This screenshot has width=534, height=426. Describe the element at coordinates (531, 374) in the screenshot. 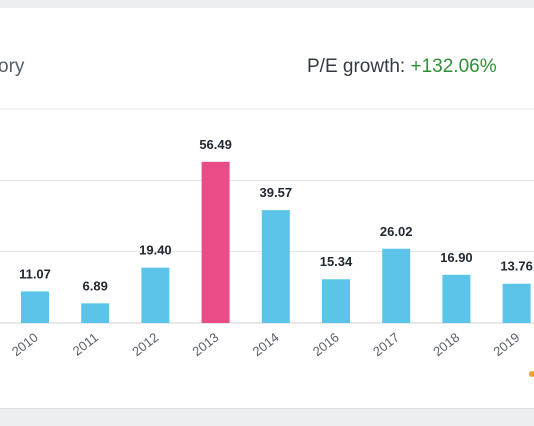

I see `indicator-dot` at that location.